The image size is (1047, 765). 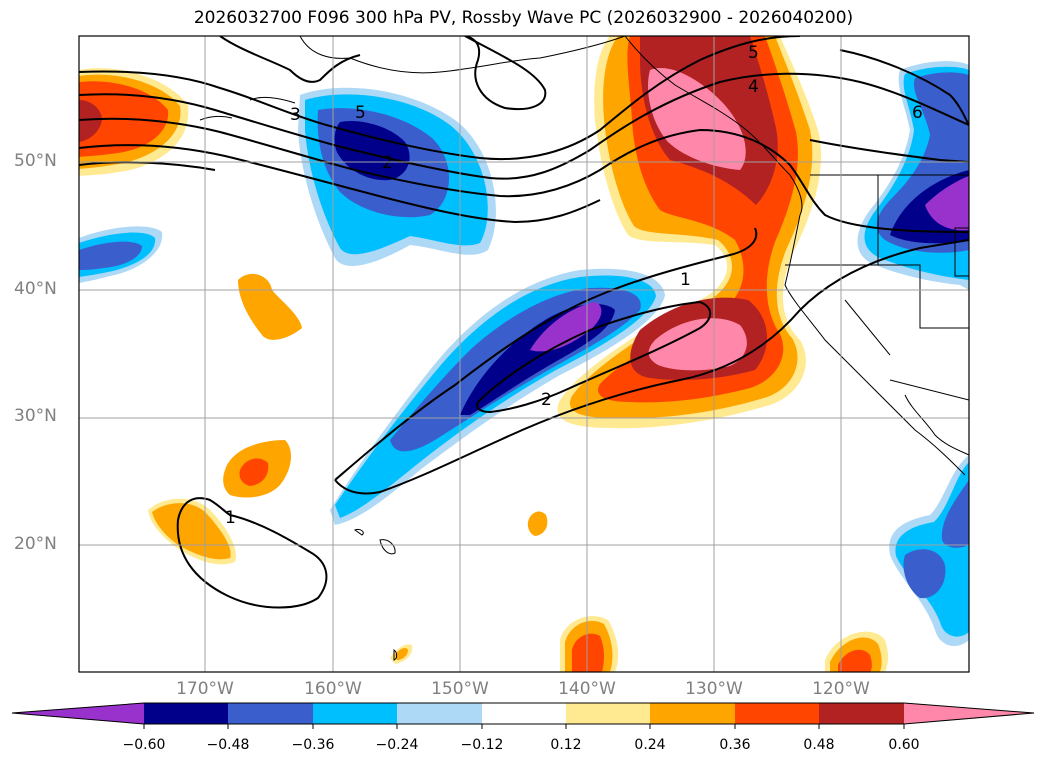 I want to click on lon-tick-label: 160°W, so click(x=333, y=689).